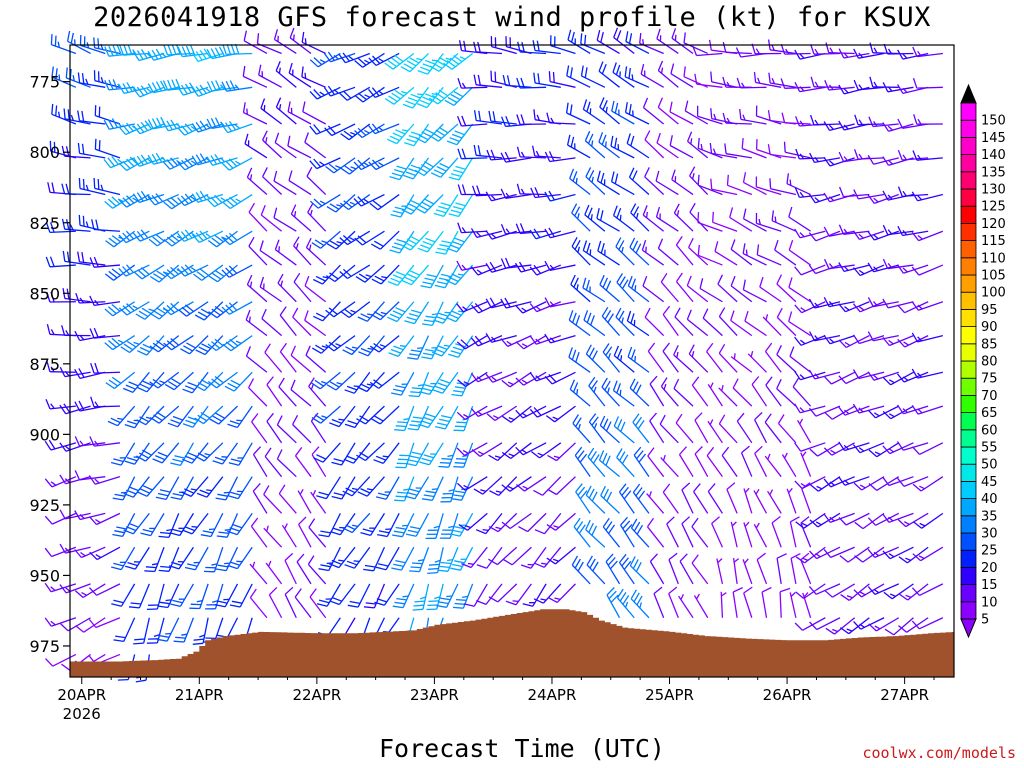 This screenshot has height=768, width=1024. I want to click on colorbar-label: 150, so click(993, 121).